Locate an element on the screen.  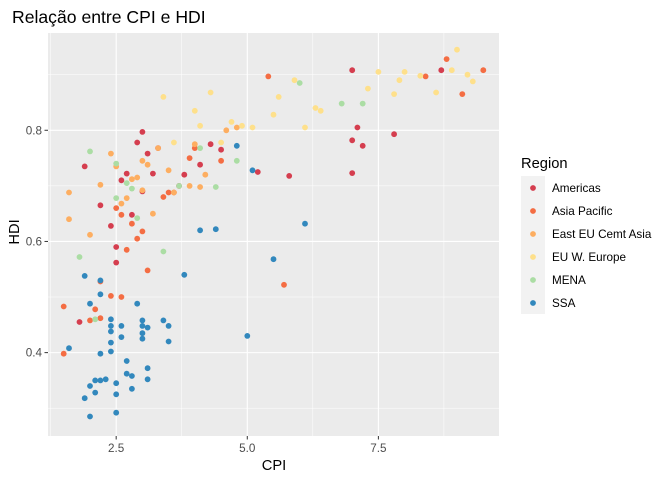
y-tick-label: 0.4 is located at coordinates (34, 353).